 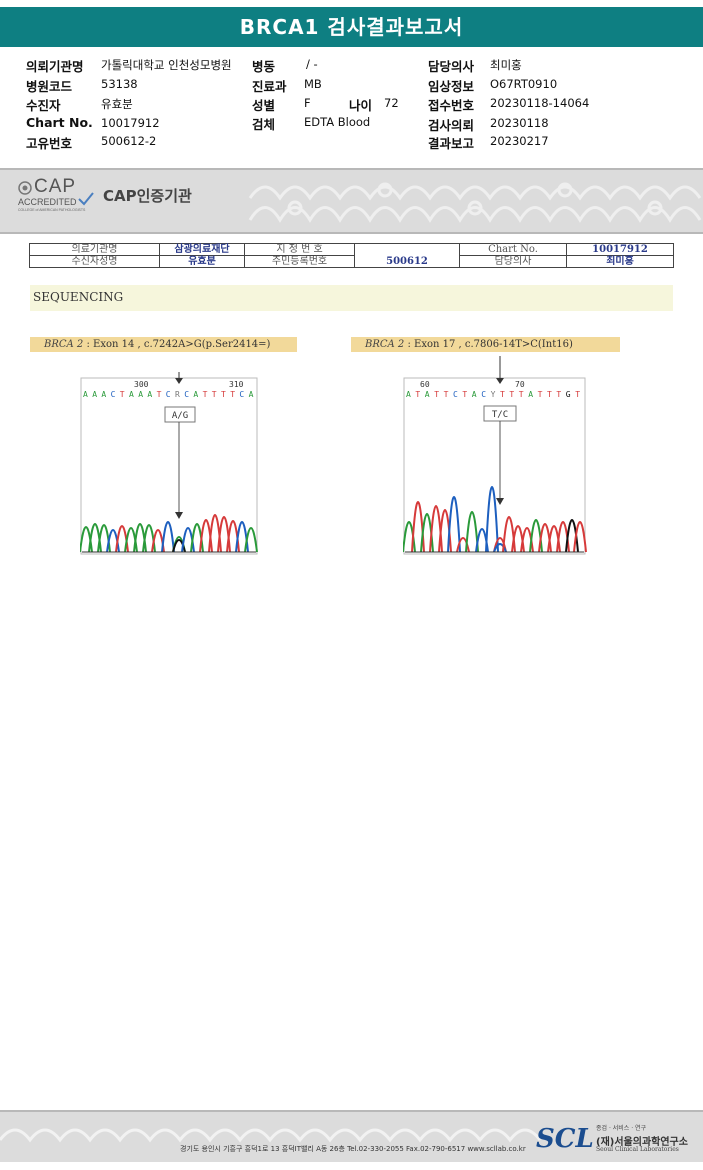 What do you see at coordinates (86, 199) in the screenshot?
I see `checkmark-icon` at bounding box center [86, 199].